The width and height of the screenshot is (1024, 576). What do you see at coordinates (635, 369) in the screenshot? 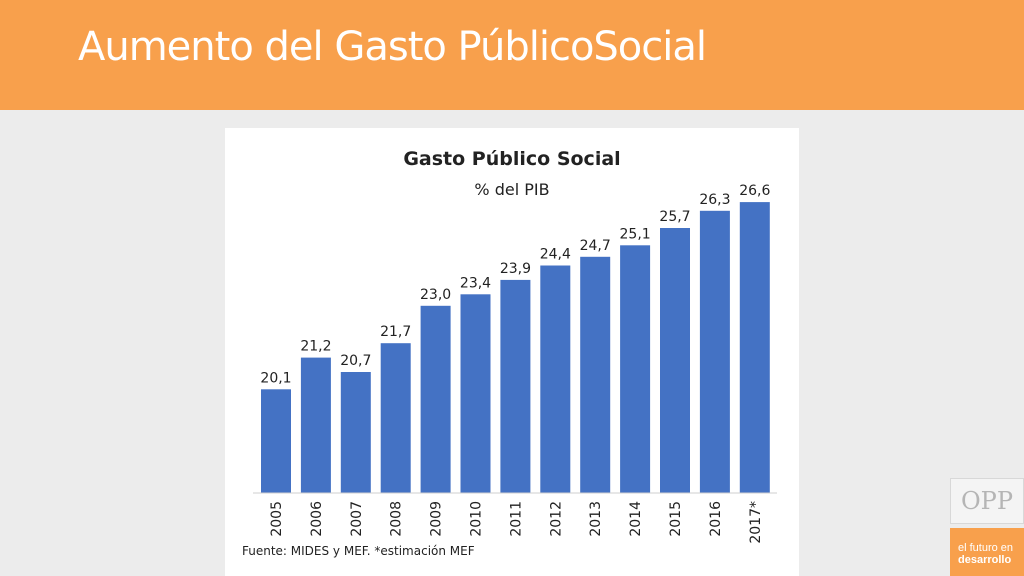
I see `bar-2014` at bounding box center [635, 369].